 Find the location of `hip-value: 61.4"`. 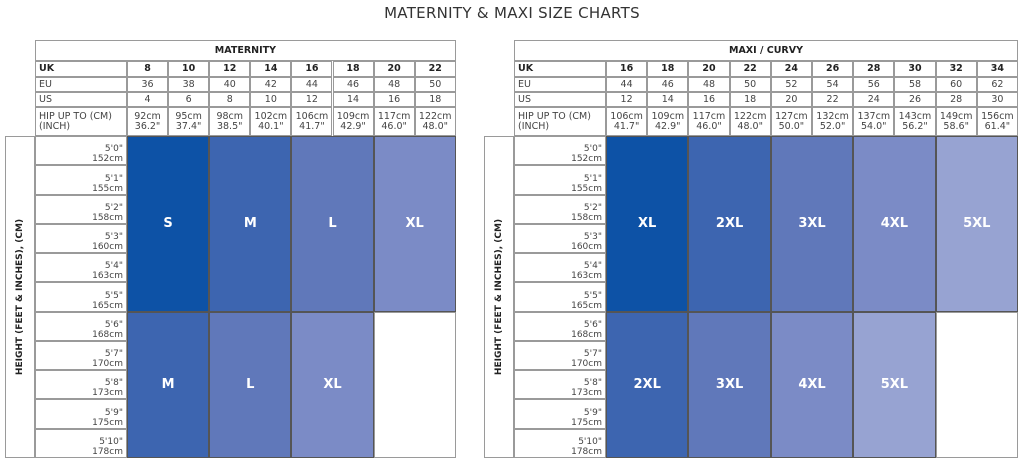

hip-value: 61.4" is located at coordinates (997, 126).